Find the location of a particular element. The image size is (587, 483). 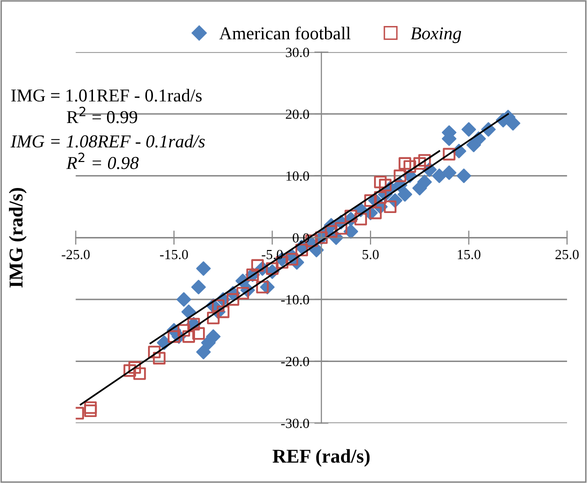

annotation: IMG = 1.08REF - 0.1rad/s is located at coordinates (107, 141).